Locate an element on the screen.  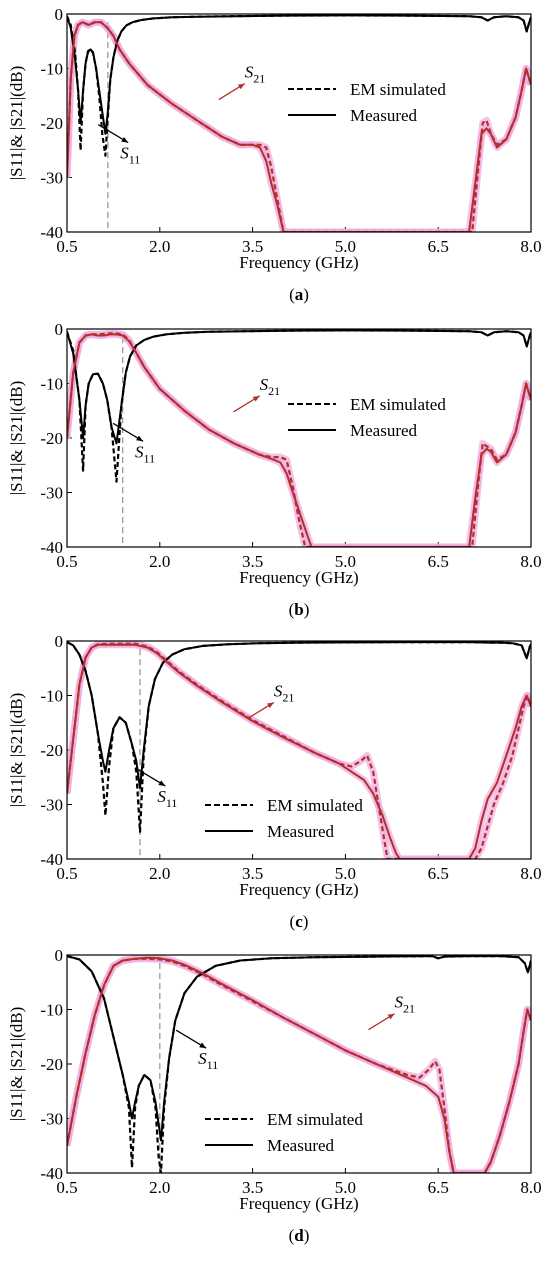
panel-label: (a) is located at coordinates (299, 294).